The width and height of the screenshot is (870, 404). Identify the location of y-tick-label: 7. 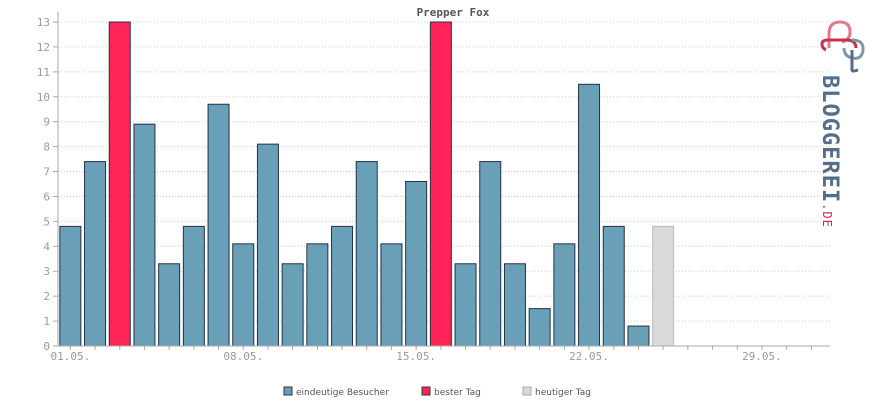
(46, 172).